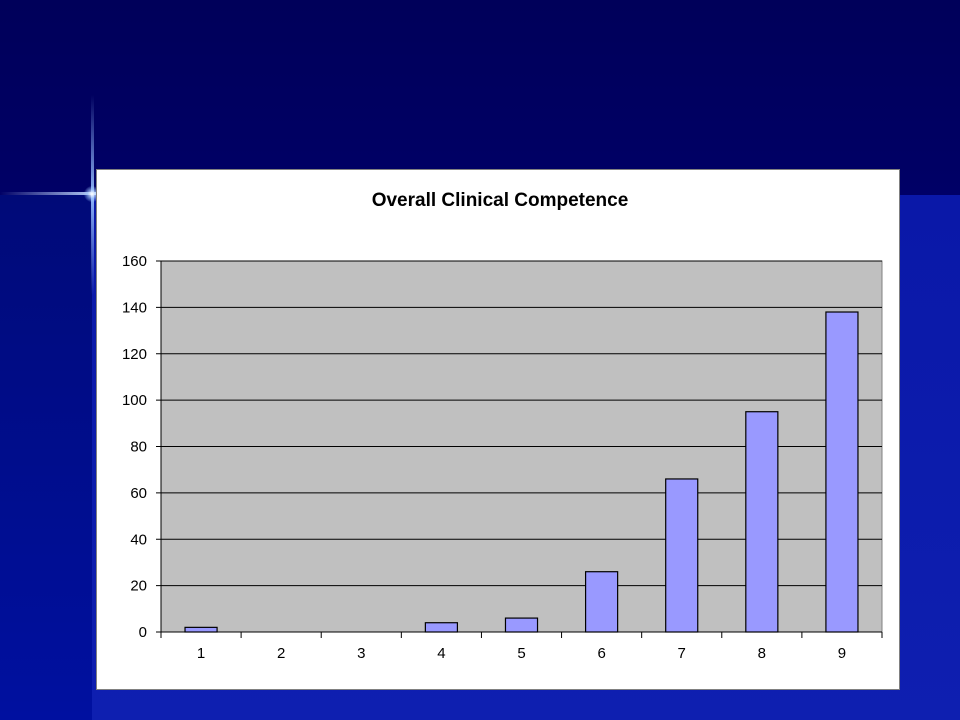 This screenshot has width=960, height=720. Describe the element at coordinates (138, 493) in the screenshot. I see `y-tick-label: 60` at that location.